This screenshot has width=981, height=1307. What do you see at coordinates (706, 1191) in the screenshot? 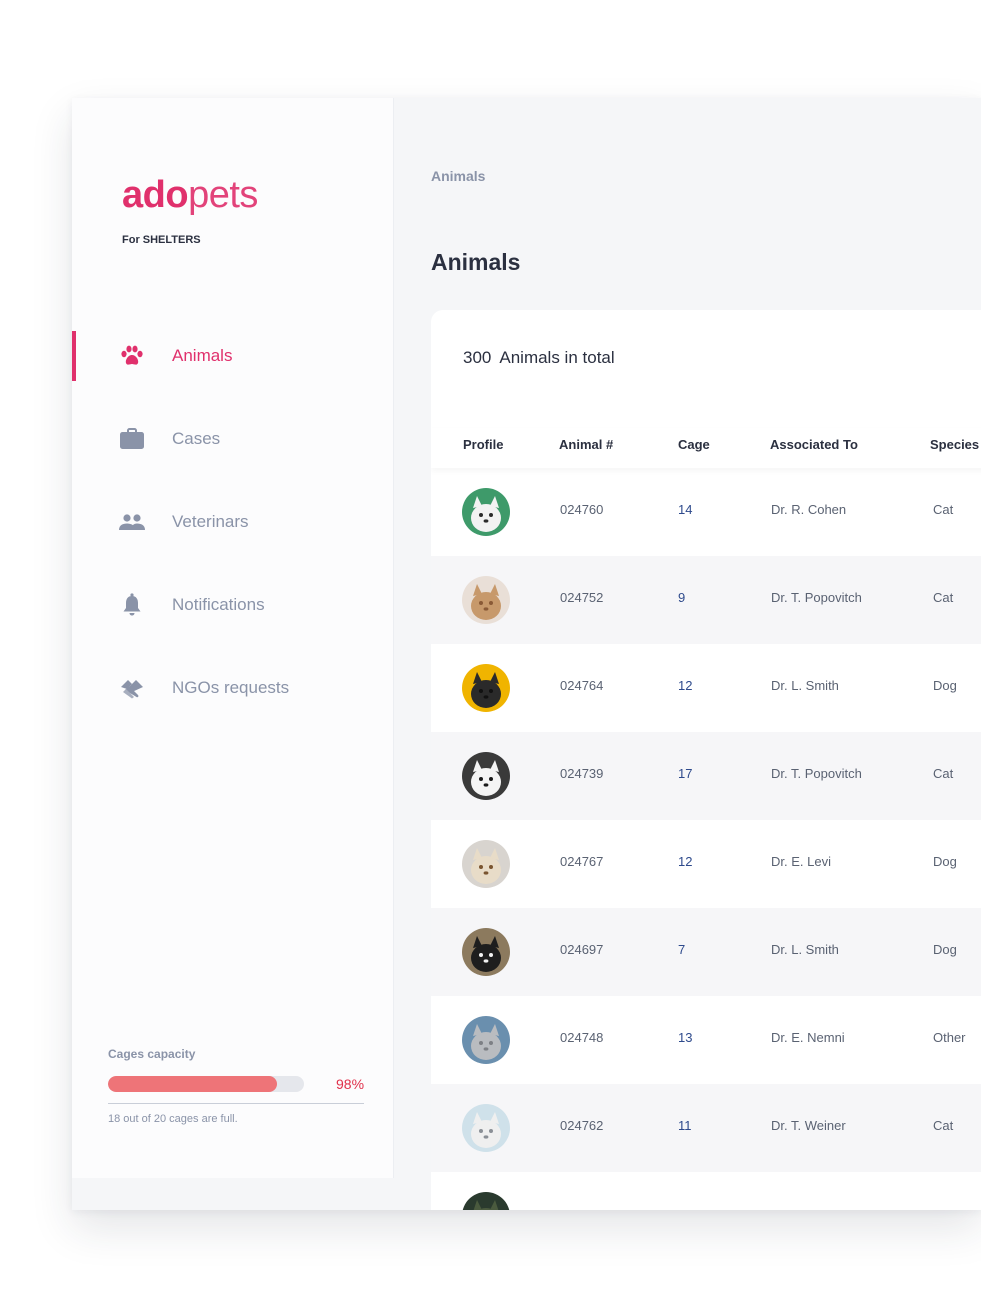
I see `table-row` at bounding box center [706, 1191].